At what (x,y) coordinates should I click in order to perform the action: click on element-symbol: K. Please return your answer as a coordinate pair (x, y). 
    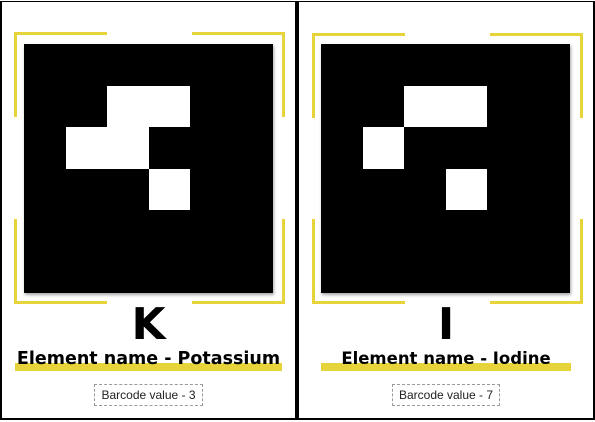
    Looking at the image, I should click on (148, 324).